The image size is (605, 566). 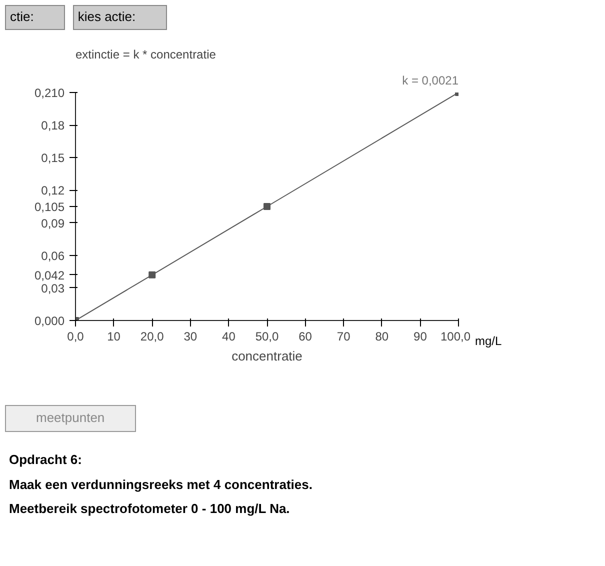 What do you see at coordinates (53, 255) in the screenshot?
I see `y-tick-label: 0,06` at bounding box center [53, 255].